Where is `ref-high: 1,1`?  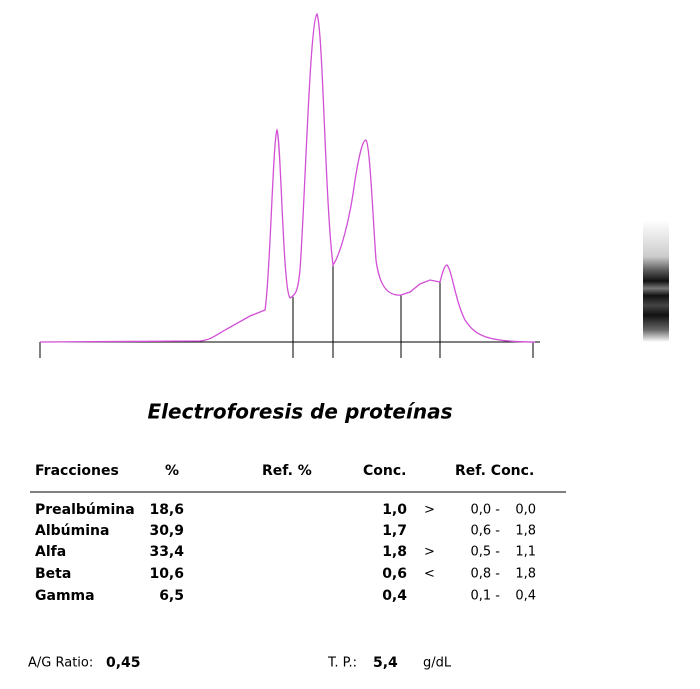
ref-high: 1,1 is located at coordinates (525, 552).